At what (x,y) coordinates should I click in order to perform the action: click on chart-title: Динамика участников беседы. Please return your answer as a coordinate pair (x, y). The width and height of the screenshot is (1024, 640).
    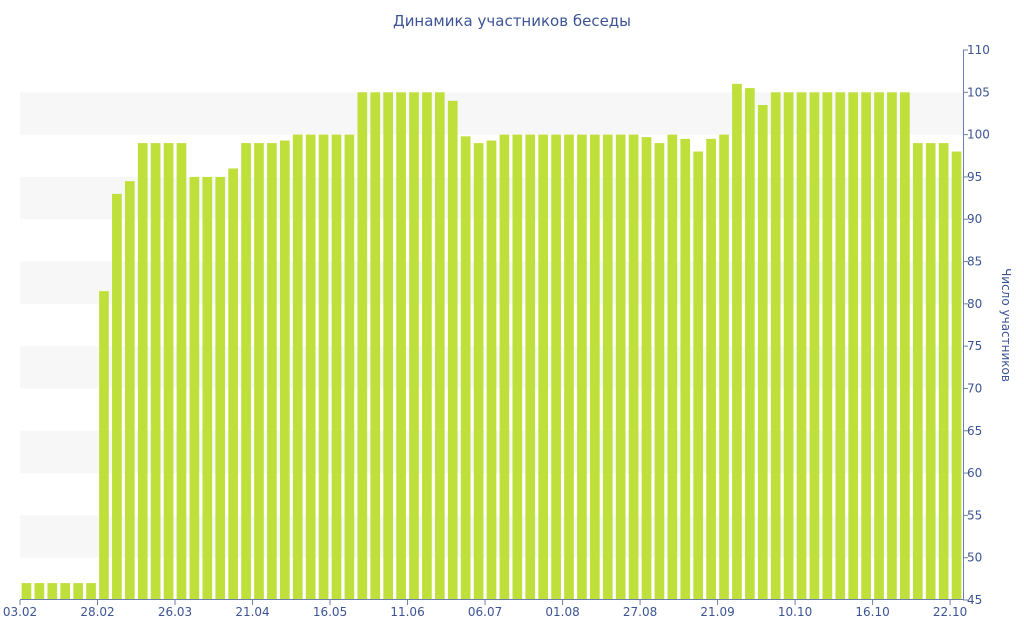
    Looking at the image, I should click on (512, 21).